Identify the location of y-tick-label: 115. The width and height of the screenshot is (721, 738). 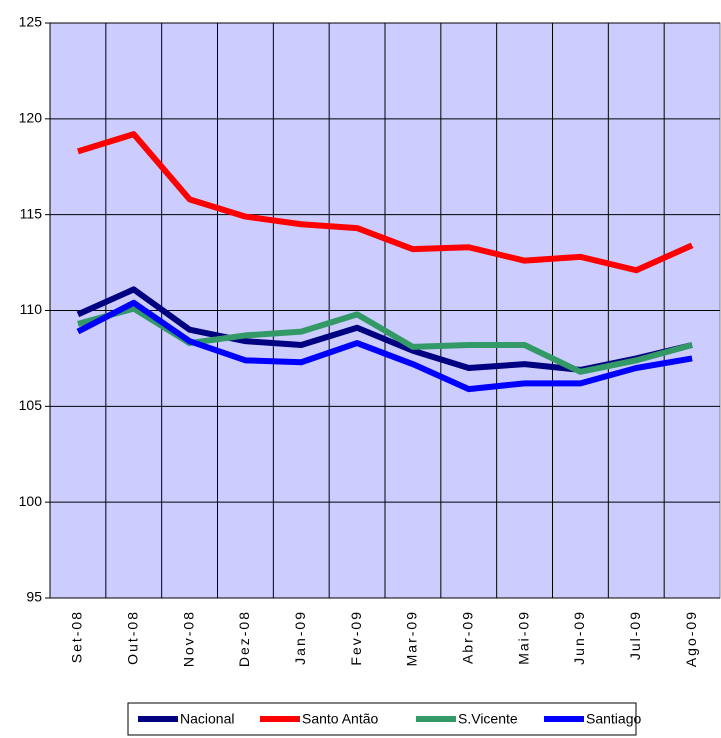
(31, 213).